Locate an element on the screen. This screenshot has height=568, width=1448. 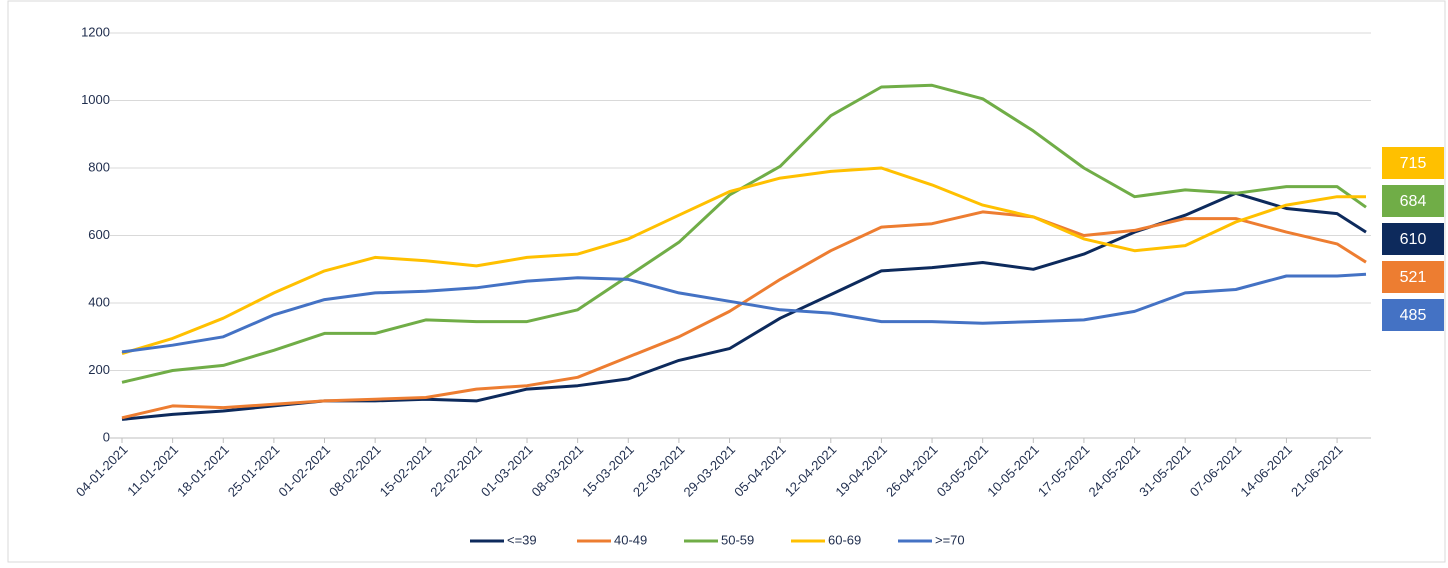
end-value-label: 521 is located at coordinates (1413, 277).